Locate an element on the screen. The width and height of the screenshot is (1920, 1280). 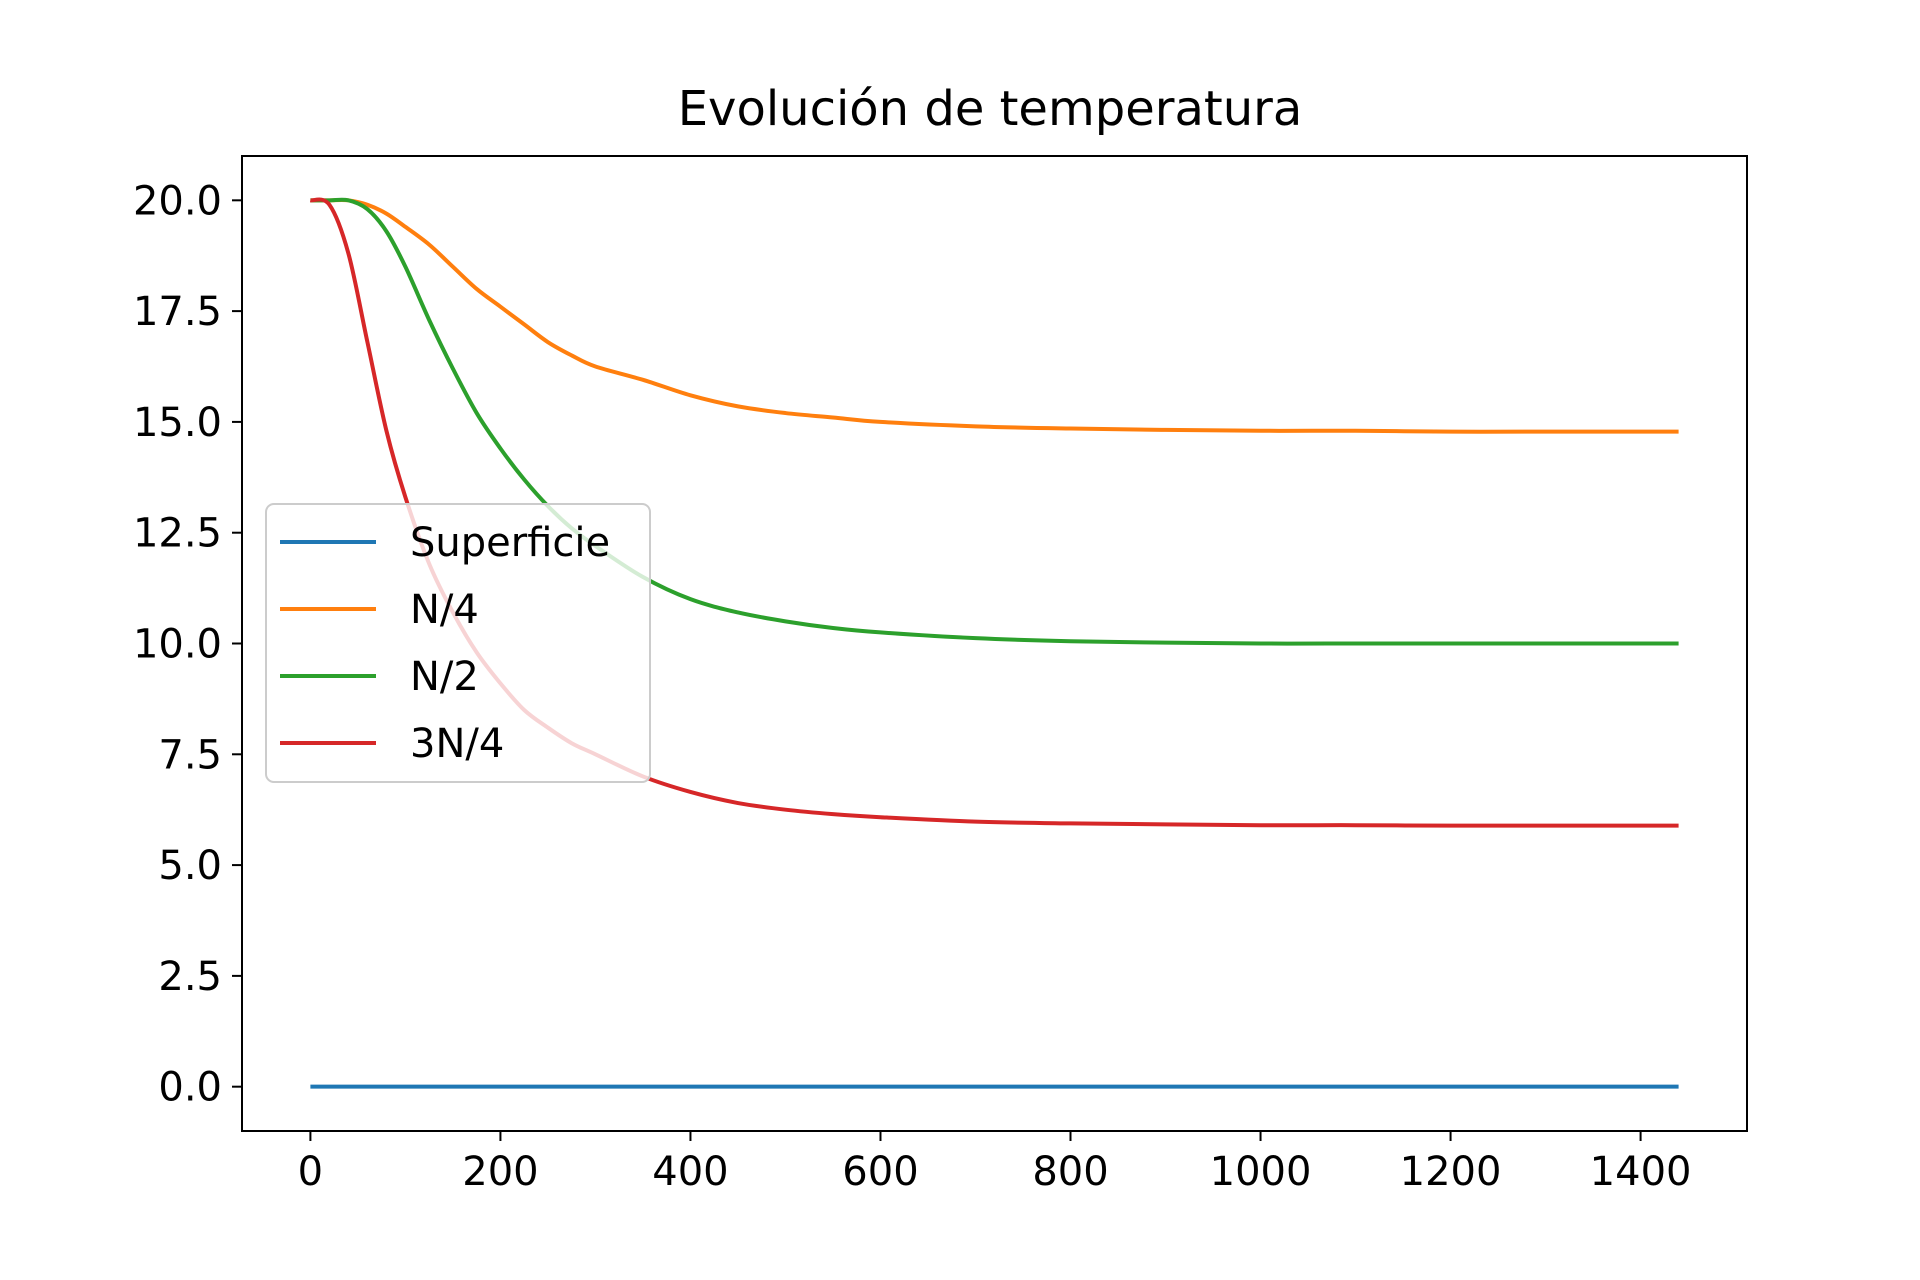
legend-label: Superficie is located at coordinates (510, 543).